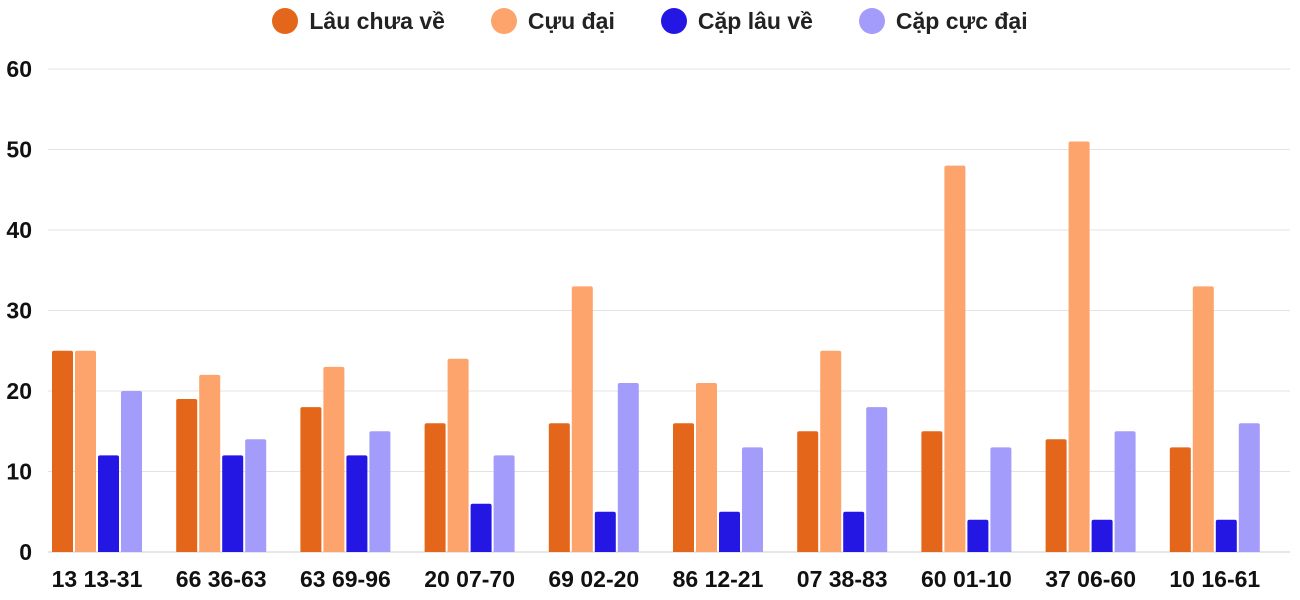 This screenshot has width=1300, height=600. I want to click on x-tick-label: 63 69-96, so click(345, 579).